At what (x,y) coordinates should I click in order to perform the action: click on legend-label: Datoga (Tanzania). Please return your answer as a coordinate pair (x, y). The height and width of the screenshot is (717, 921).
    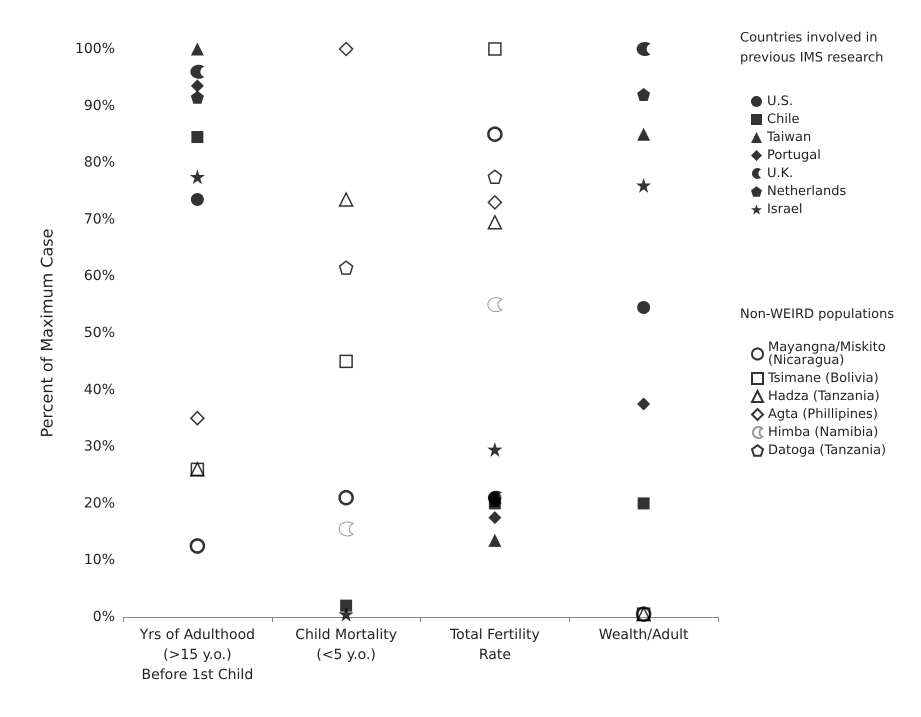
    Looking at the image, I should click on (827, 450).